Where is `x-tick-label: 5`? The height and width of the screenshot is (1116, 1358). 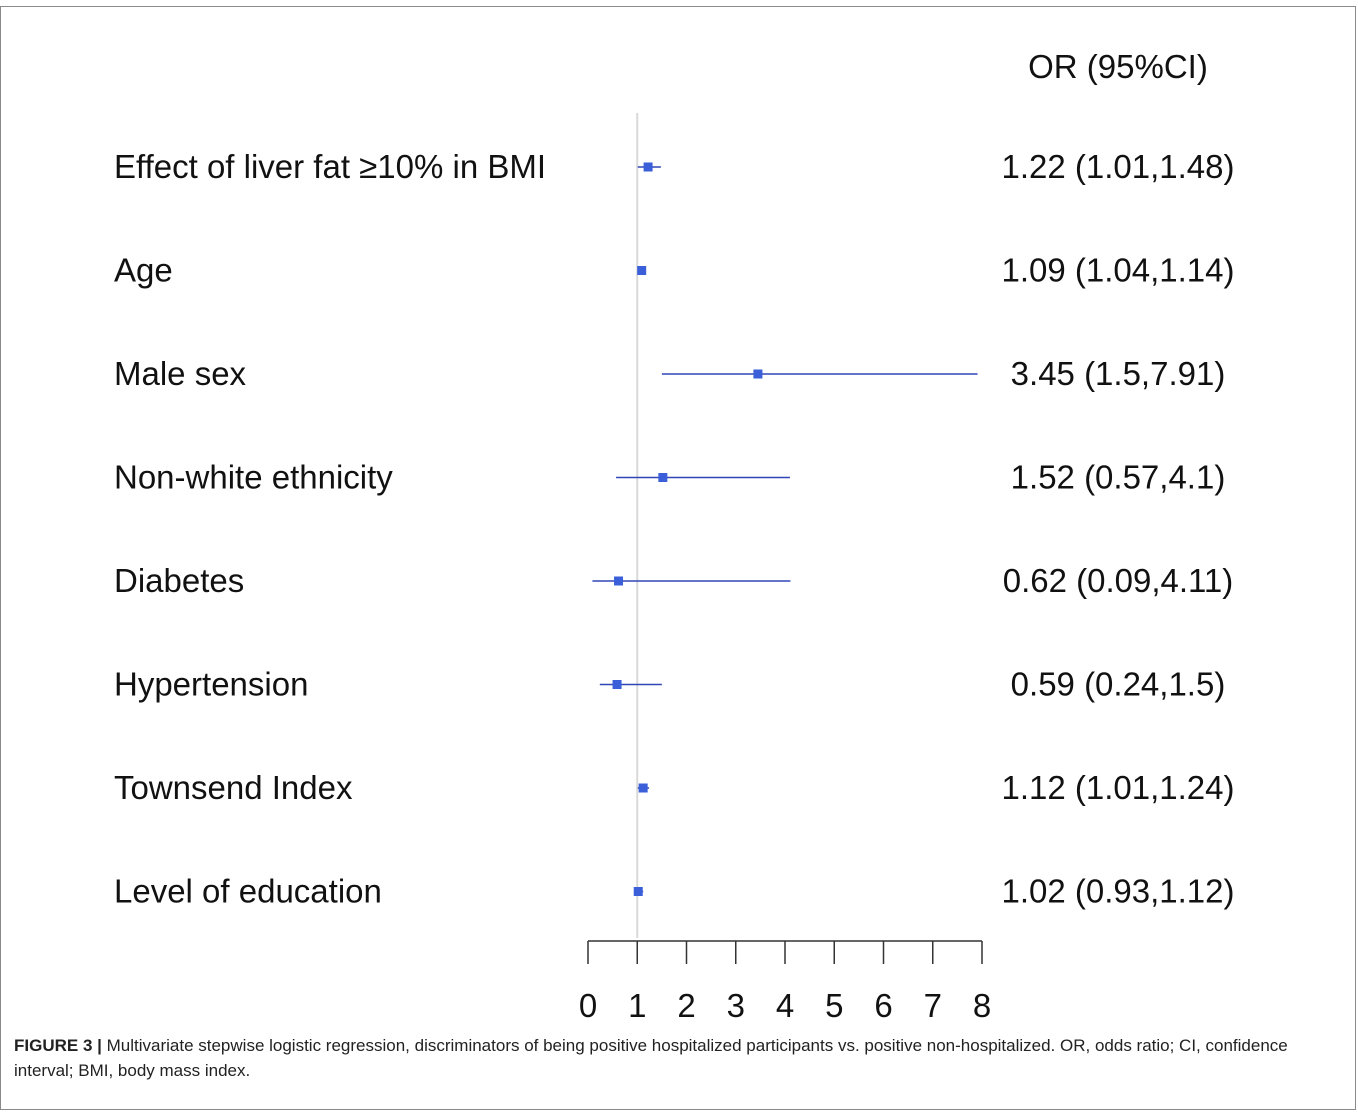
x-tick-label: 5 is located at coordinates (834, 1005).